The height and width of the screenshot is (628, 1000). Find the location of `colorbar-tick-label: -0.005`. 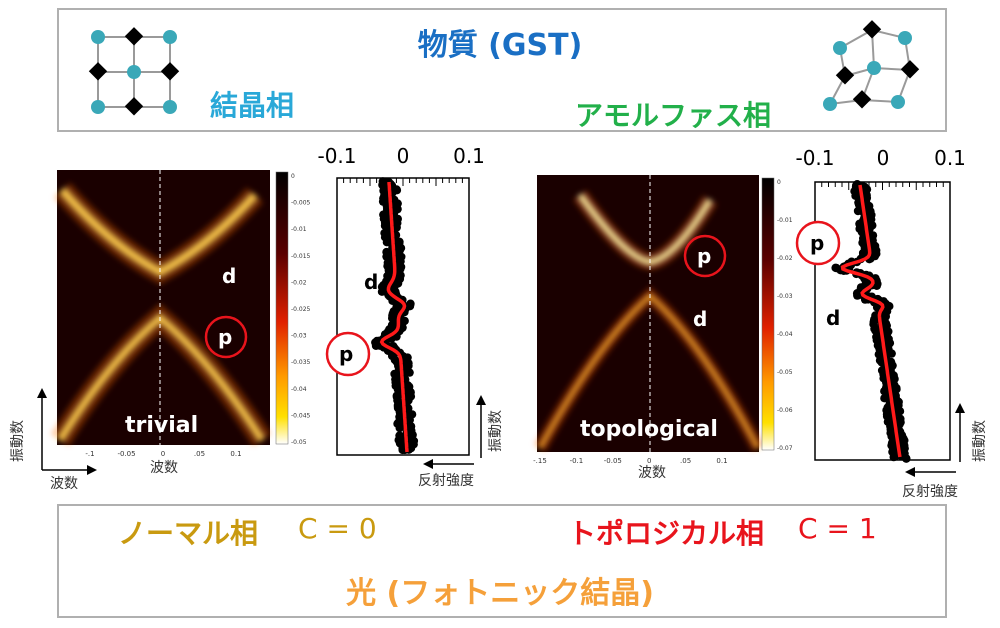

colorbar-tick-label: -0.005 is located at coordinates (301, 203).